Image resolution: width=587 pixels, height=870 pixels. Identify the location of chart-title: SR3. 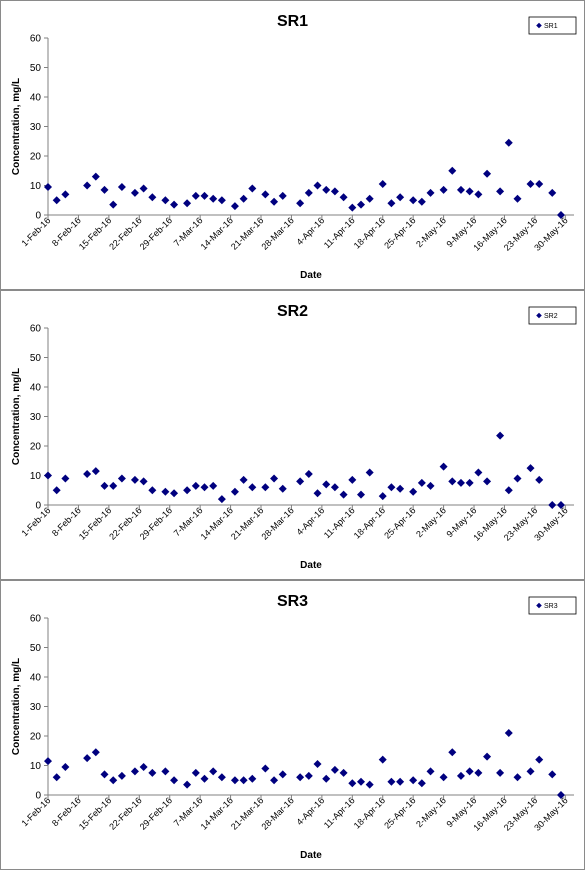
(292, 601).